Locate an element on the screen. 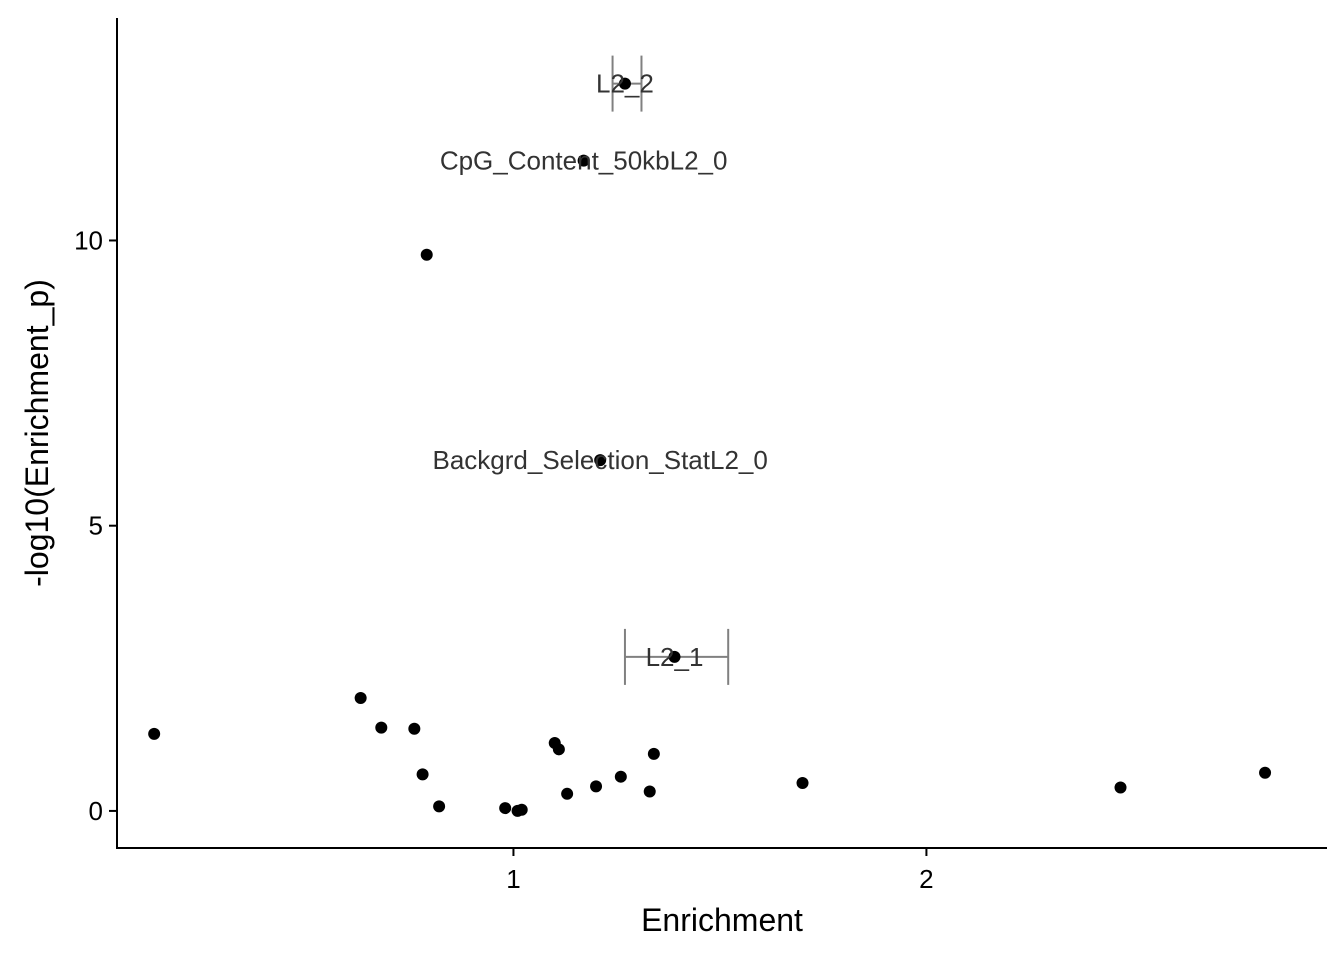  y-tick-label: 5 is located at coordinates (96, 526).